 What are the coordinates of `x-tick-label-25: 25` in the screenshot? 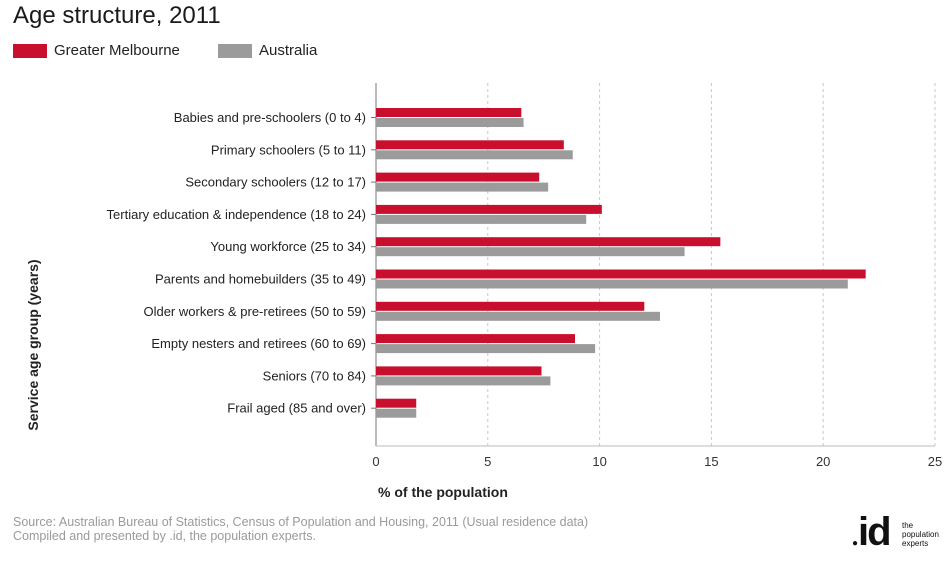 It's located at (935, 461).